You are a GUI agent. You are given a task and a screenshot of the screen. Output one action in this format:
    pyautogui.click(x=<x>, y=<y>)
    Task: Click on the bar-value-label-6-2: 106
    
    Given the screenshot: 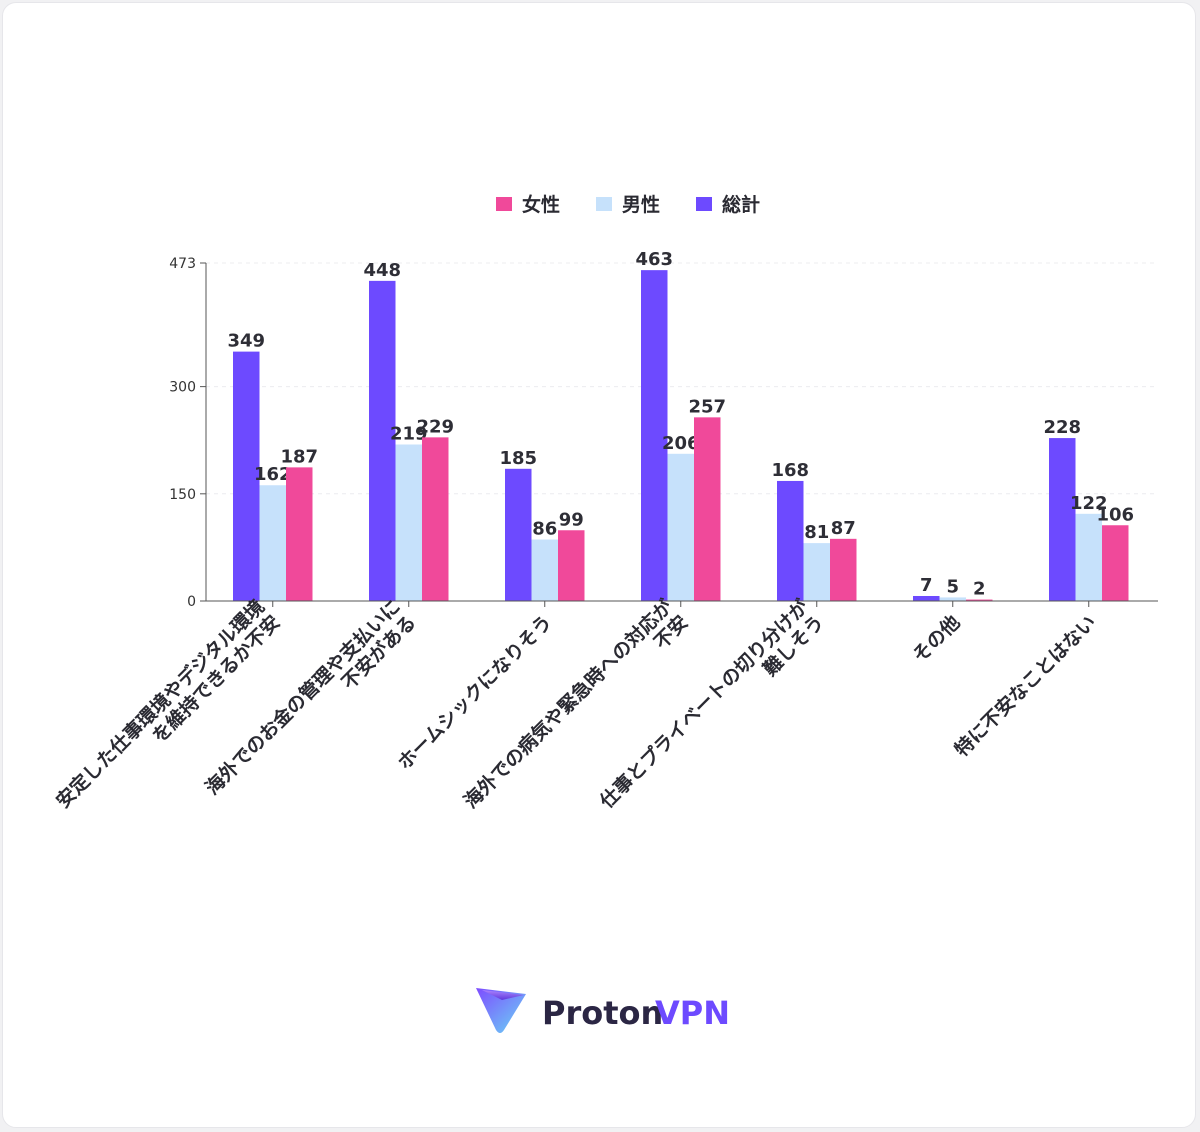 What is the action you would take?
    pyautogui.click(x=1115, y=514)
    